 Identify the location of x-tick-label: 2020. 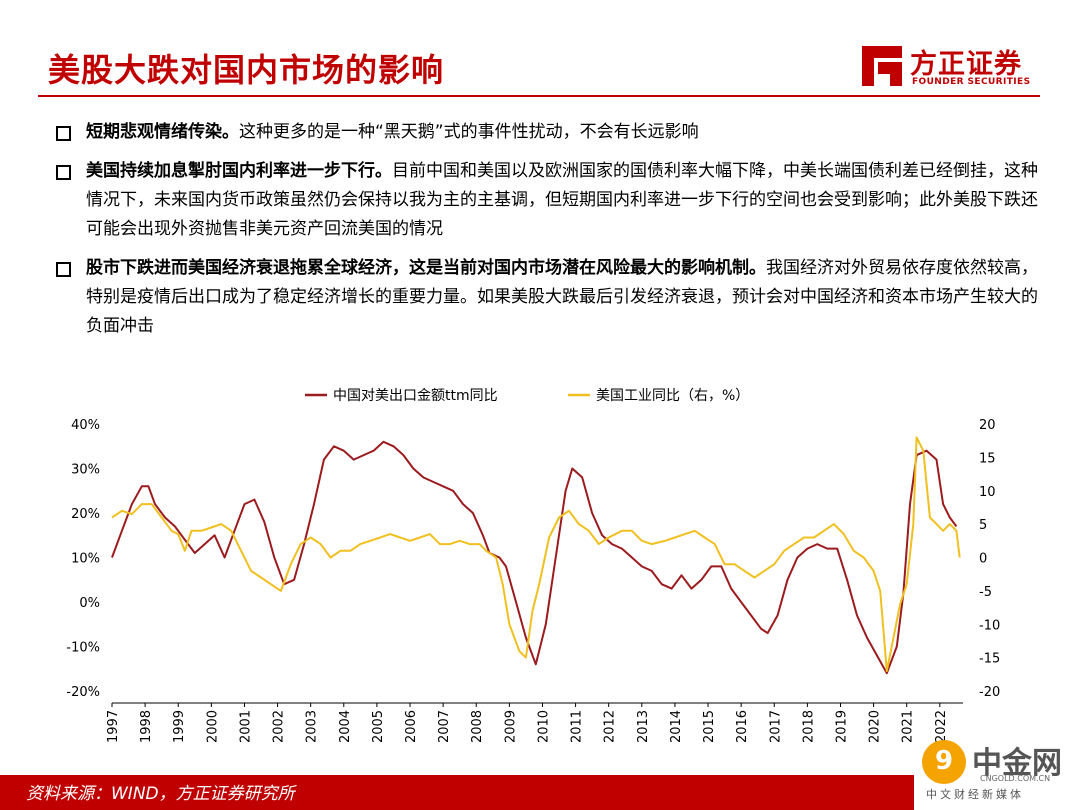
(875, 726).